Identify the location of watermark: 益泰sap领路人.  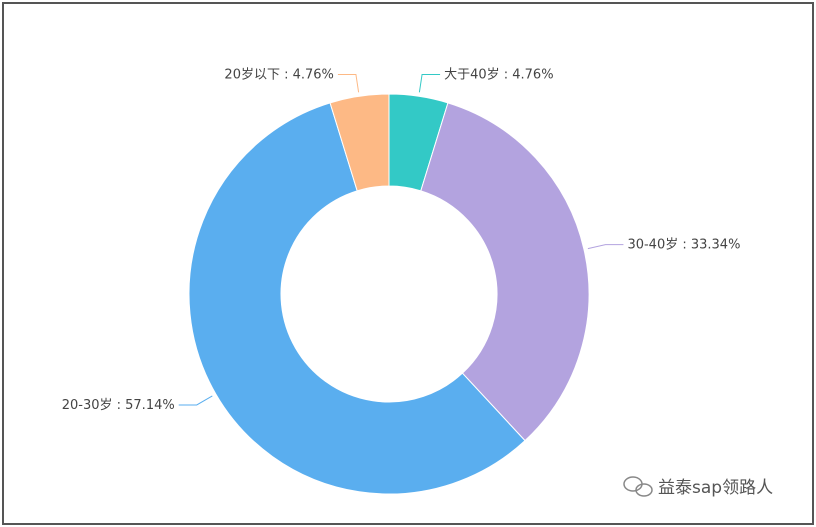
(715, 488).